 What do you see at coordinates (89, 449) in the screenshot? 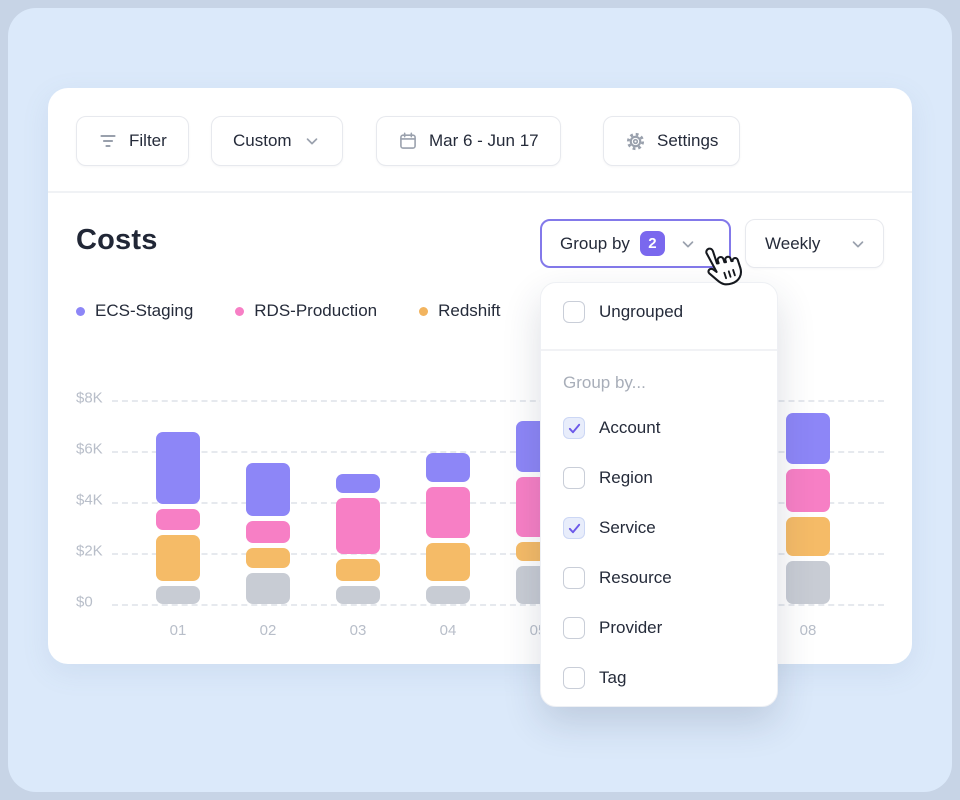
I see `y-axis-tick: $6K` at bounding box center [89, 449].